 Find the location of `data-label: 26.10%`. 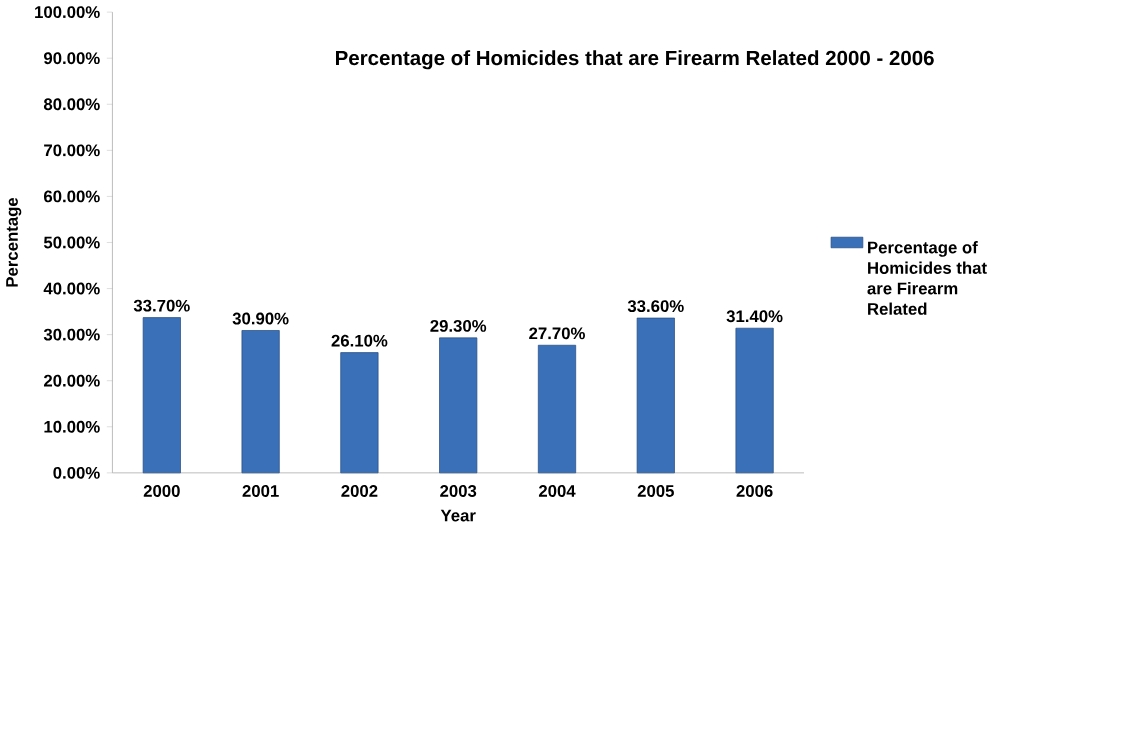

data-label: 26.10% is located at coordinates (359, 340).